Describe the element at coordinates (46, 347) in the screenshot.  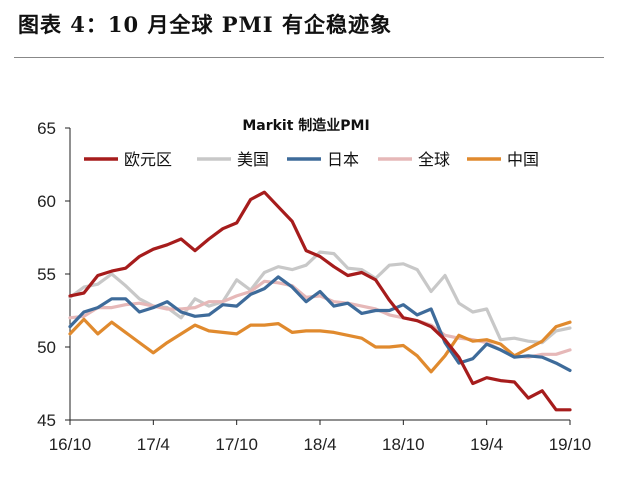
I see `y-tick-label: 50` at that location.